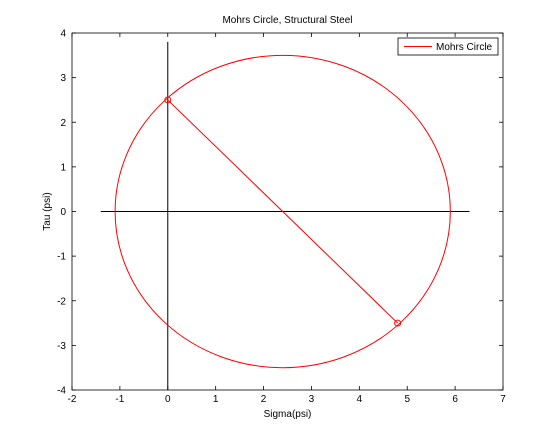  What do you see at coordinates (61, 346) in the screenshot?
I see `y-tick-label: -3` at bounding box center [61, 346].